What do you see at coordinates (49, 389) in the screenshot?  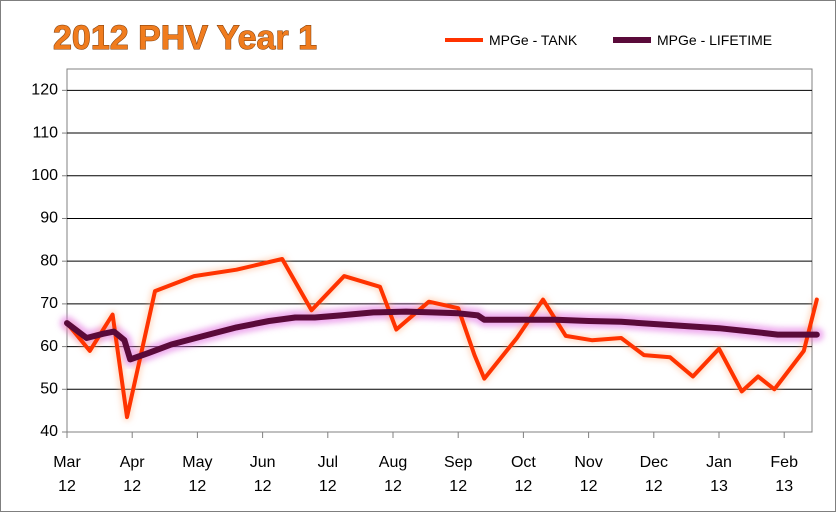 I see `y-tick-label: 50` at bounding box center [49, 389].